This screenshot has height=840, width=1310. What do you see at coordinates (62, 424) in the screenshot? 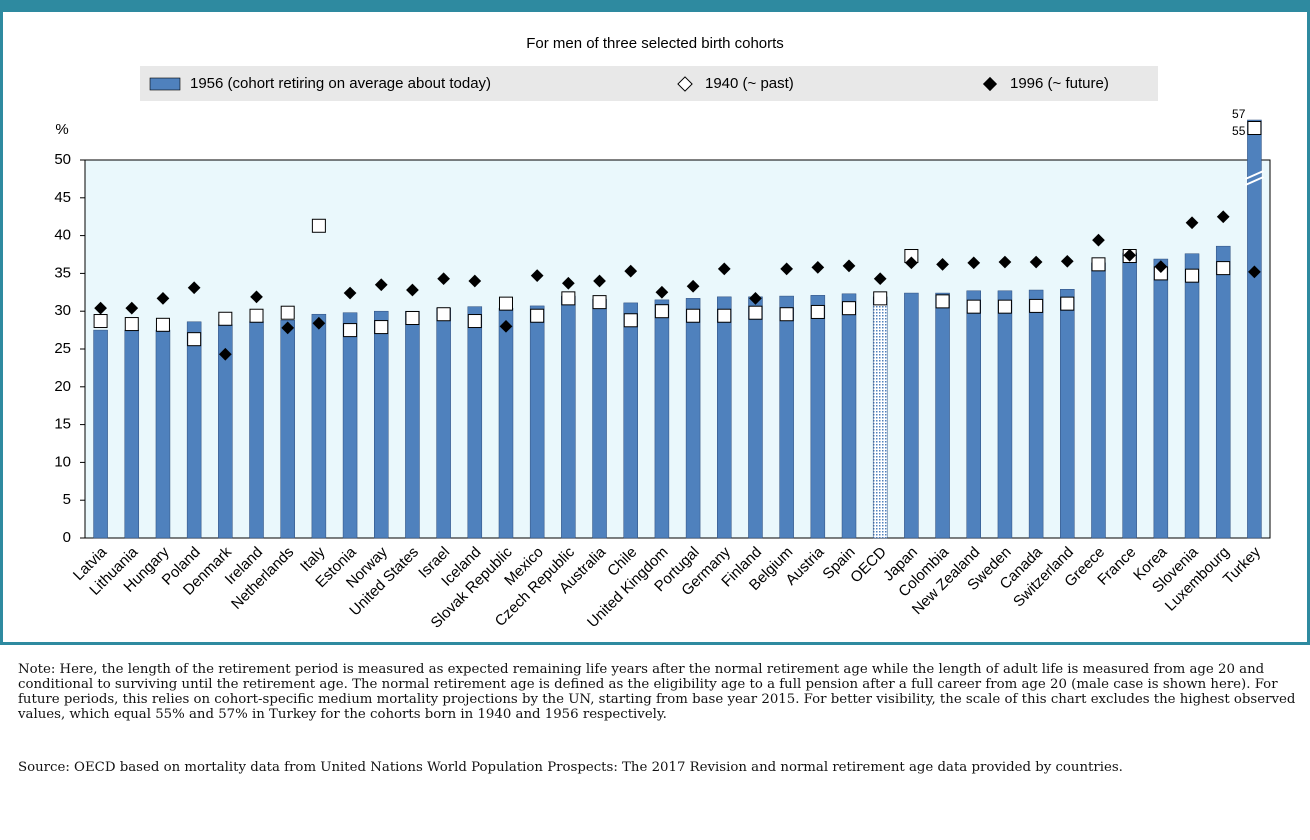
I see `y-tick-label: 15` at bounding box center [62, 424].